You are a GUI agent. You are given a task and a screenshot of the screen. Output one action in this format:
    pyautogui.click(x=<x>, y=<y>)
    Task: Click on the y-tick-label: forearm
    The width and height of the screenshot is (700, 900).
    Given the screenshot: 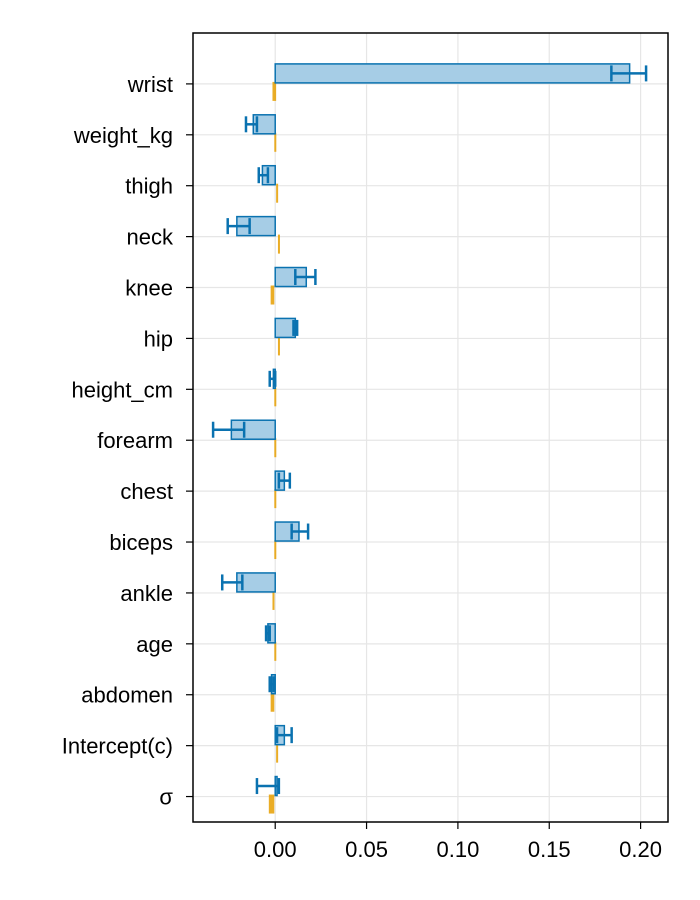 What is the action you would take?
    pyautogui.click(x=135, y=440)
    